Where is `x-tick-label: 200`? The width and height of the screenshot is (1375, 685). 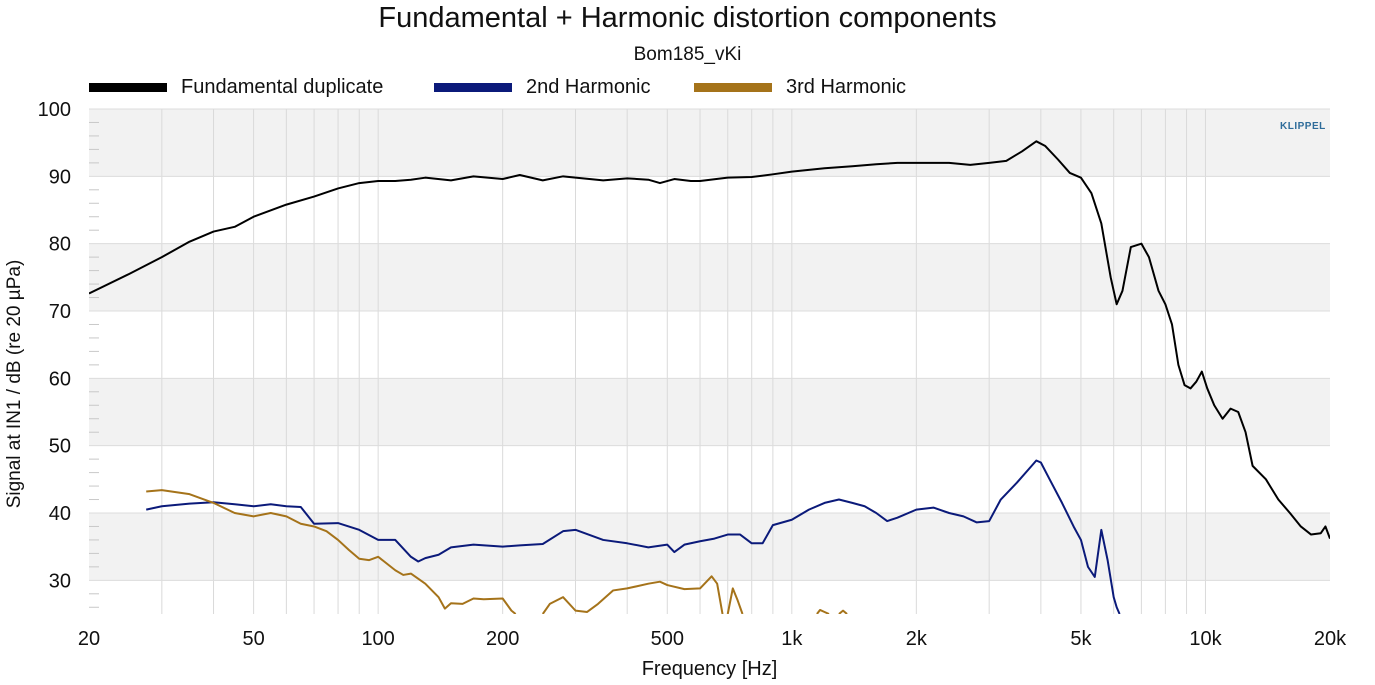 x-tick-label: 200 is located at coordinates (502, 639).